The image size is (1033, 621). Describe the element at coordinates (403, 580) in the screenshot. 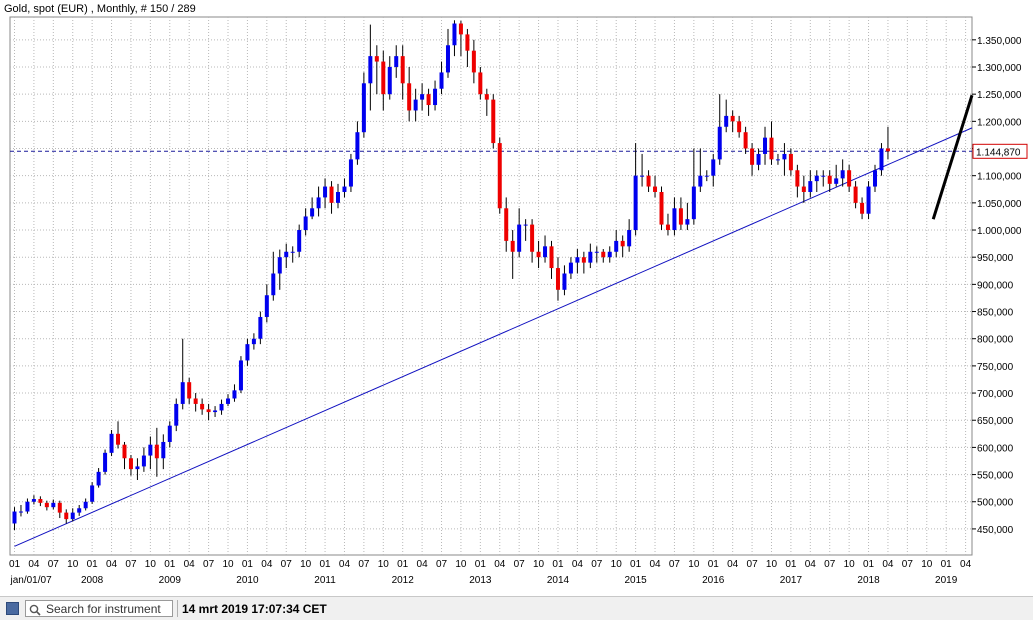

I see `x-year-label: 2012` at that location.